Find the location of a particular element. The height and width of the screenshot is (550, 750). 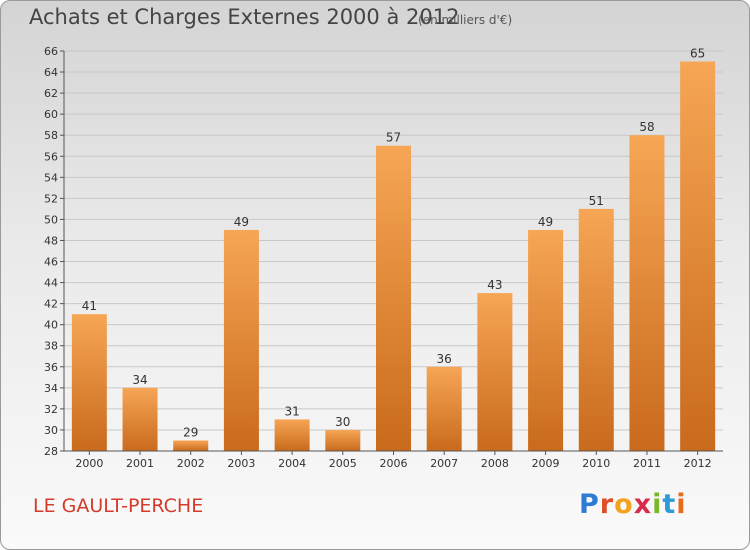

proxiti-logo: Proxiti is located at coordinates (633, 504).